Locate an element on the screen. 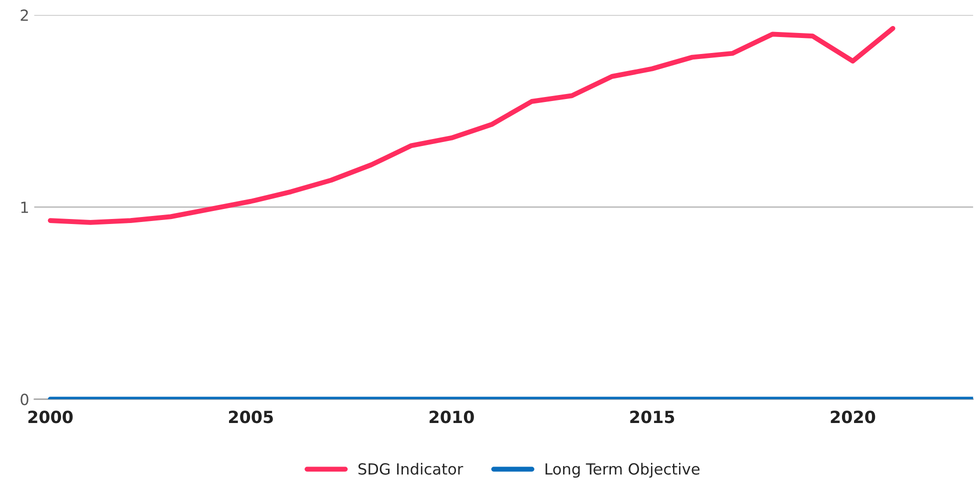 This screenshot has height=499, width=978. y-tick-label: 1 is located at coordinates (24, 207).